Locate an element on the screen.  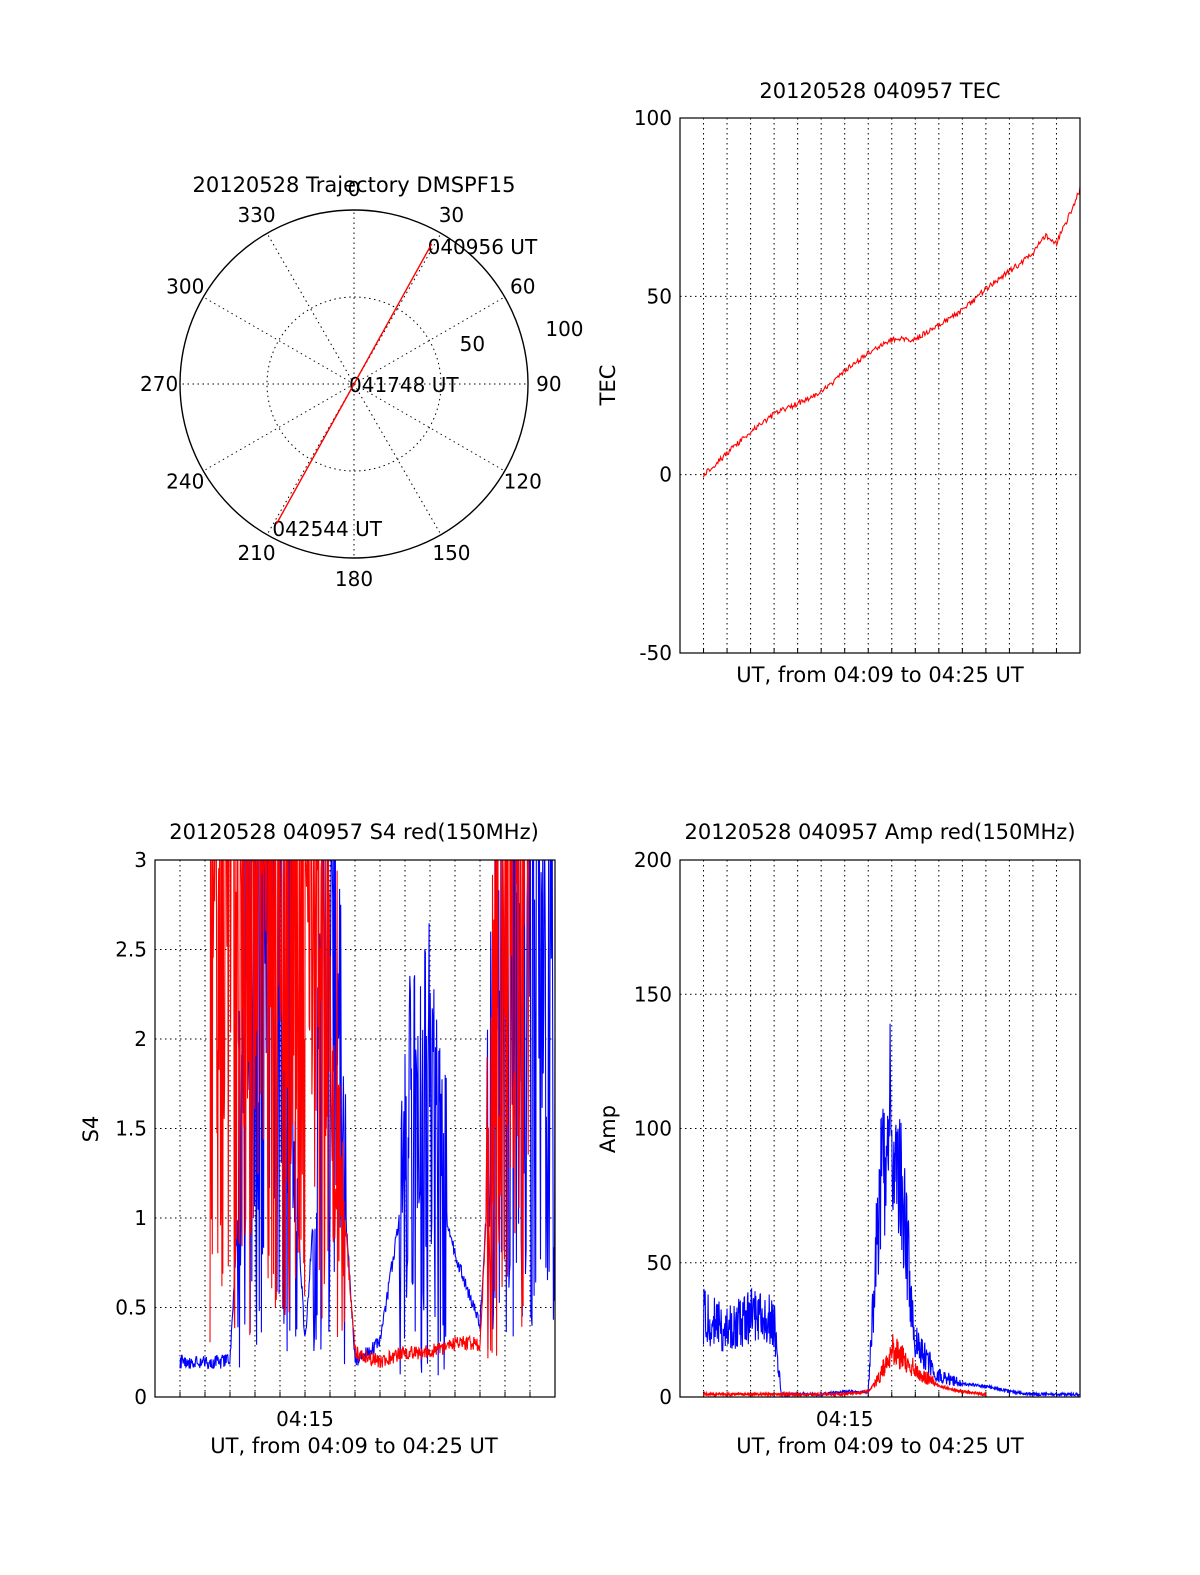
amp-title: 20120528 040957 Amp red(150MHz) is located at coordinates (879, 832).